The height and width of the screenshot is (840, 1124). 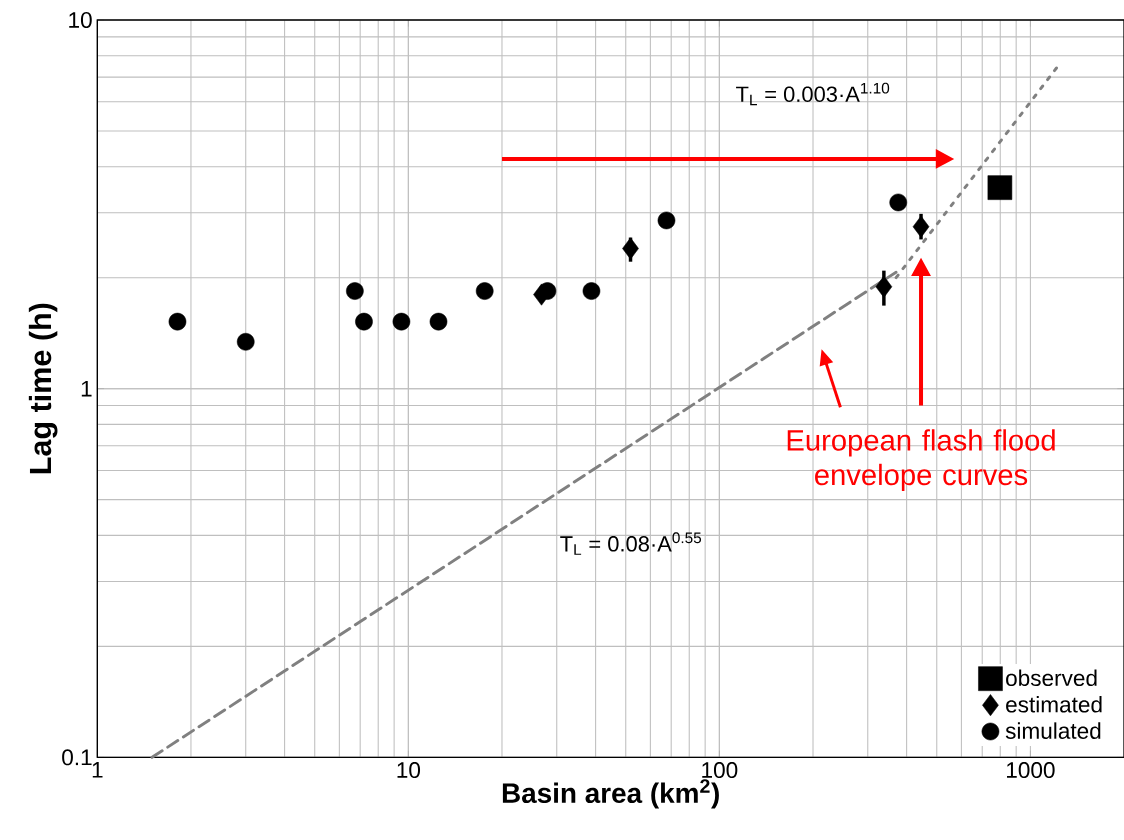 I want to click on x-tick-label: 100, so click(x=720, y=770).